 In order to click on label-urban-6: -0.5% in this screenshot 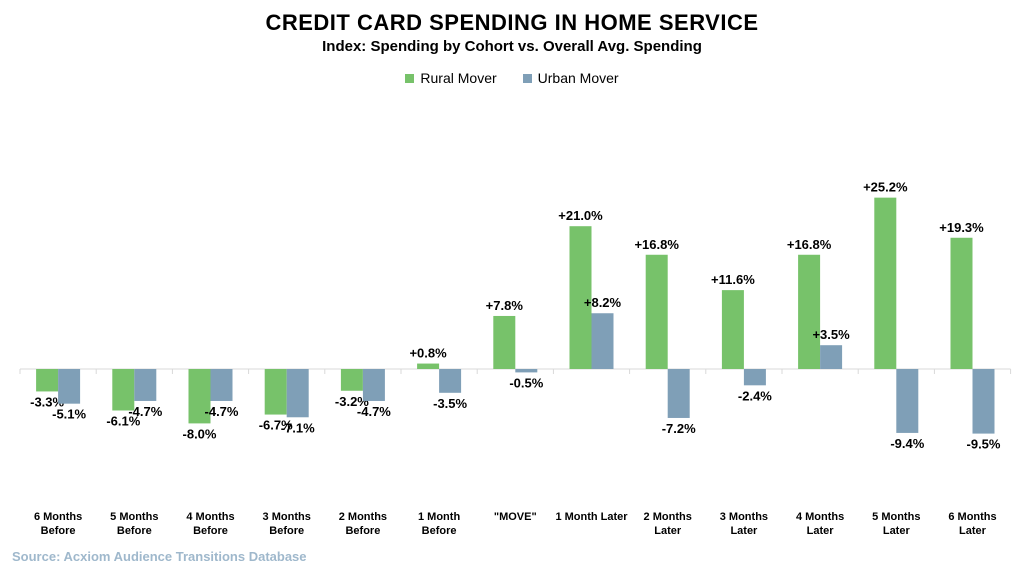, I will do `click(526, 382)`.